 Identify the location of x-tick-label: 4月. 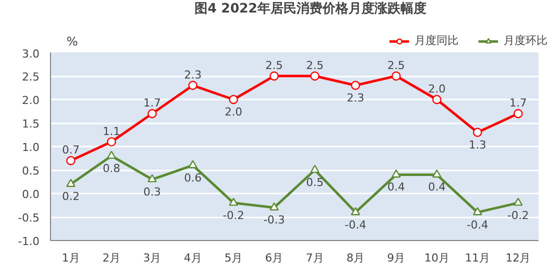
(193, 258).